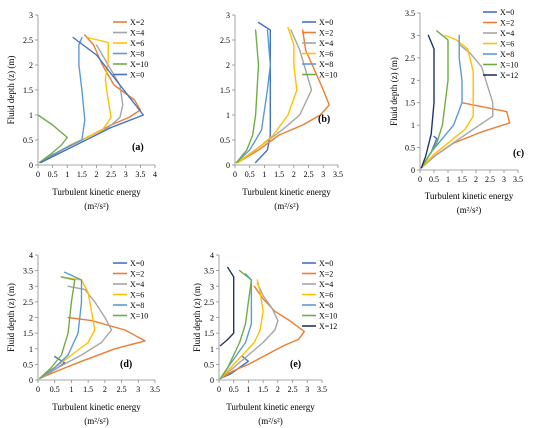 The height and width of the screenshot is (428, 550). What do you see at coordinates (212, 255) in the screenshot?
I see `y-tick-label: 4` at bounding box center [212, 255].